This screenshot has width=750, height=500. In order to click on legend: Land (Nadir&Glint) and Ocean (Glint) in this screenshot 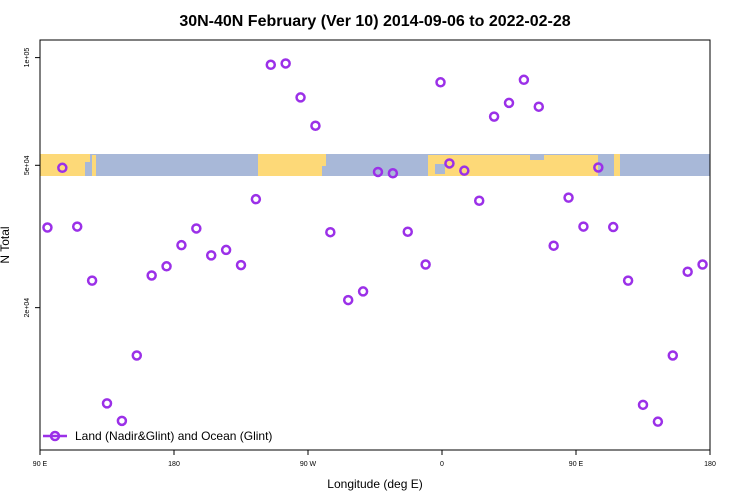, I will do `click(157, 436)`.